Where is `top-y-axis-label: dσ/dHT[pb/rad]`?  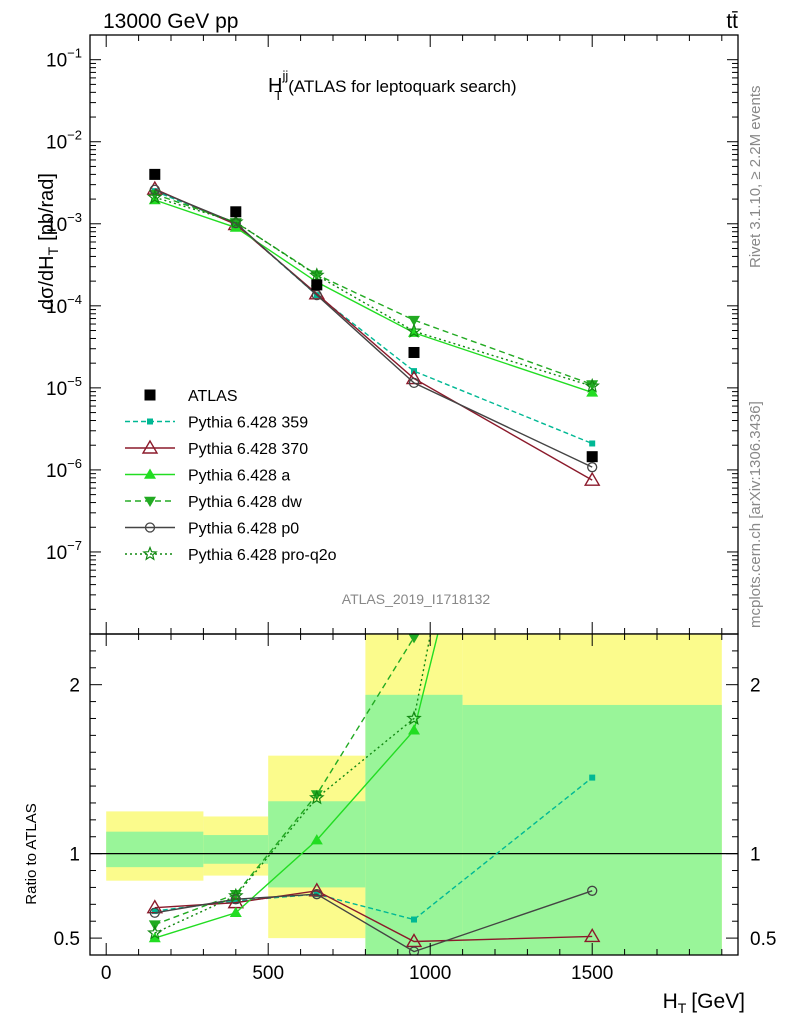
top-y-axis-label: dσ/dHT[pb/rad] is located at coordinates (48, 241).